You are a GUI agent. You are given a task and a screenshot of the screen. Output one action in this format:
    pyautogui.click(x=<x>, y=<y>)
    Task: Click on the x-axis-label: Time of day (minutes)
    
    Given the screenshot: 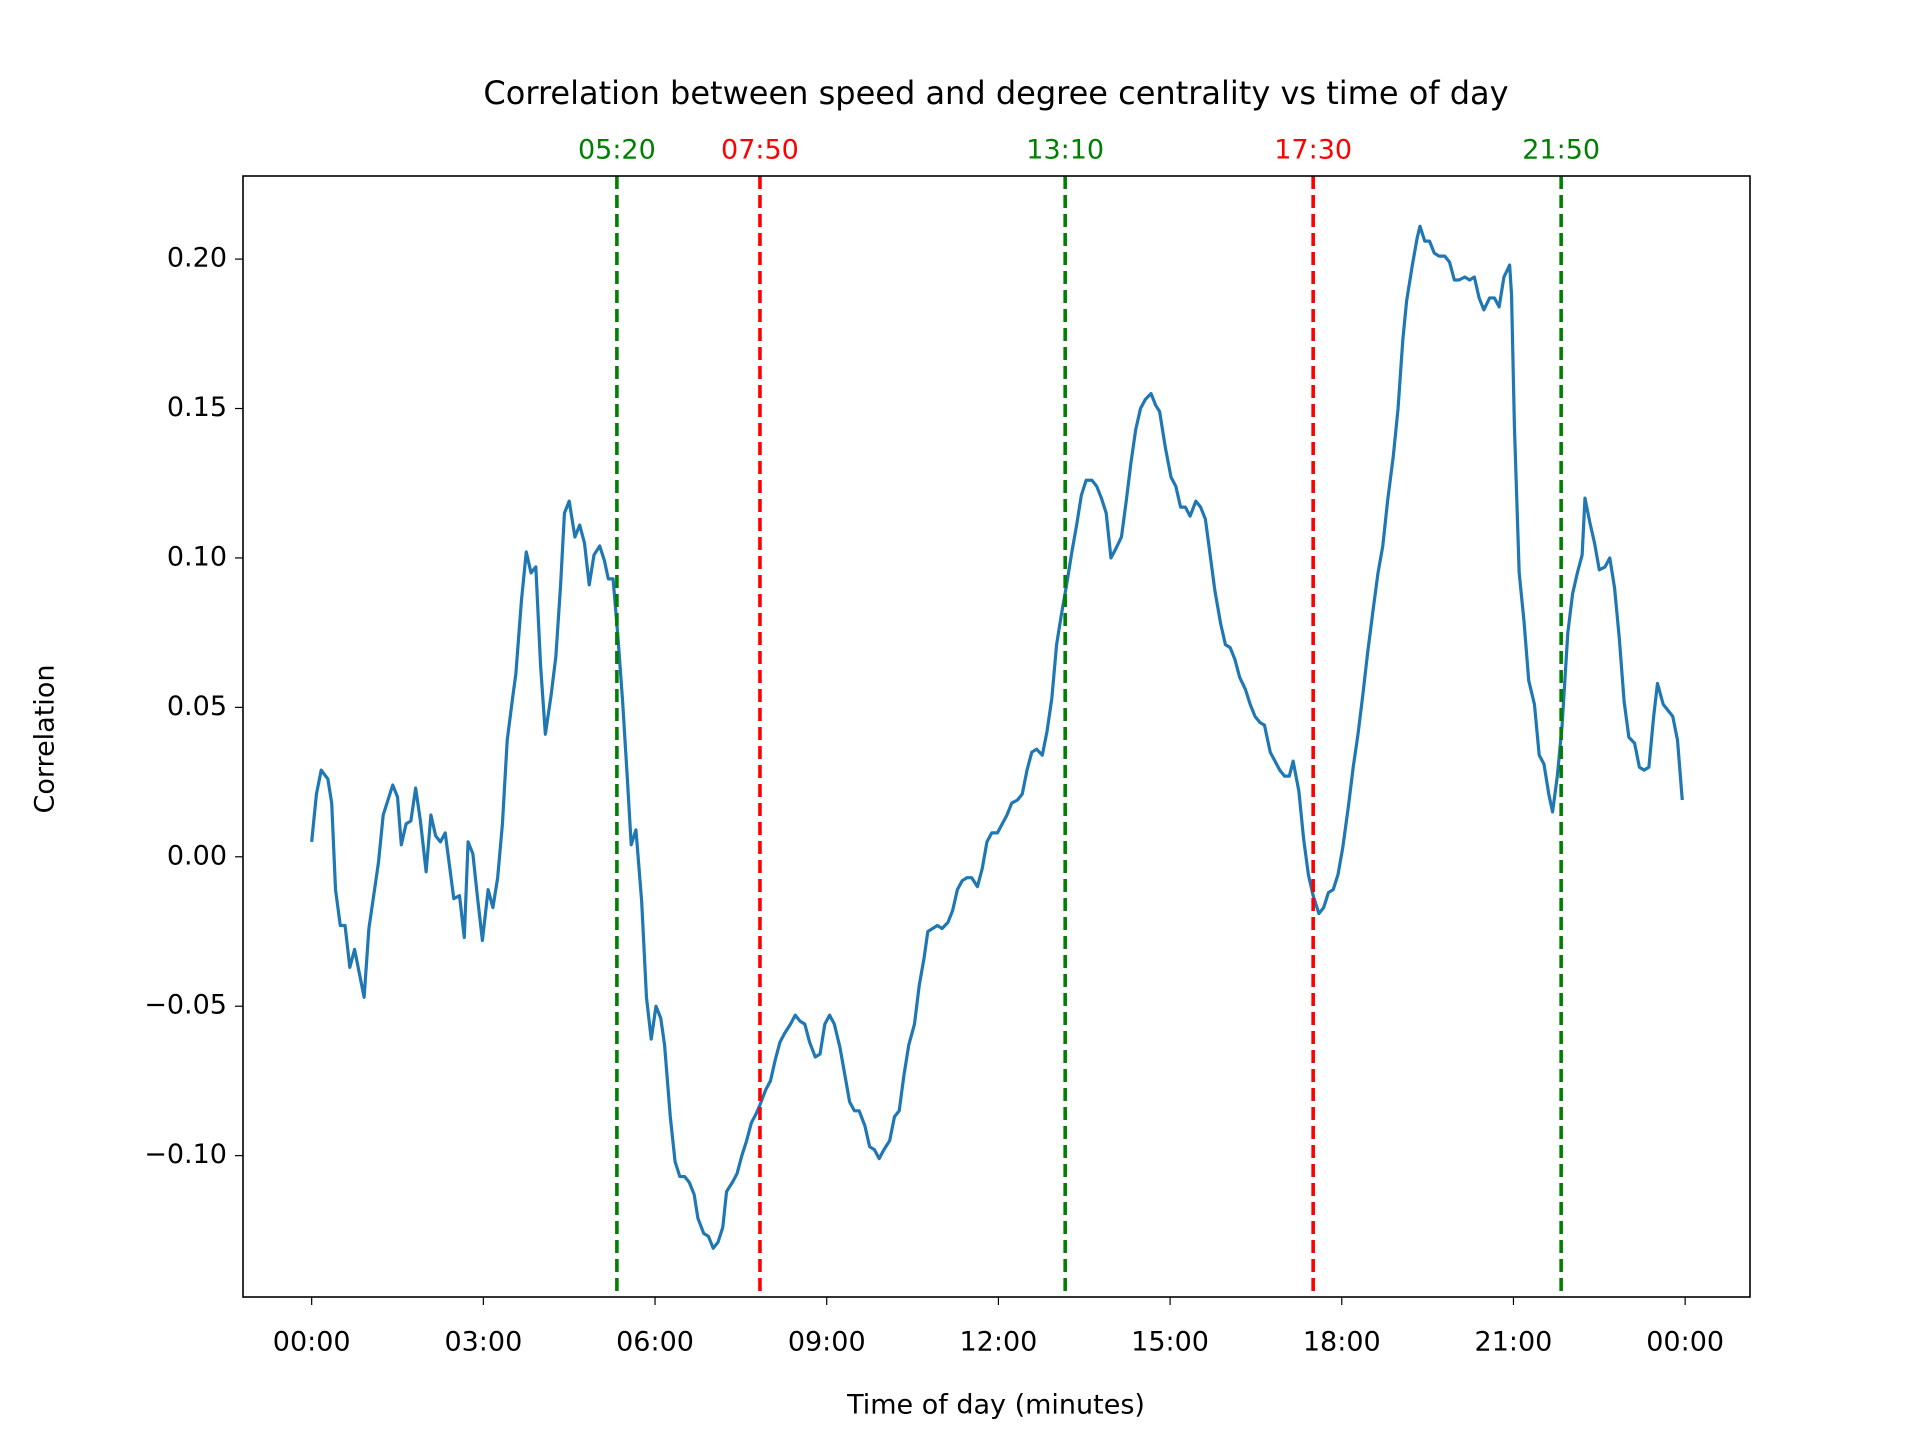 What is the action you would take?
    pyautogui.click(x=995, y=1405)
    